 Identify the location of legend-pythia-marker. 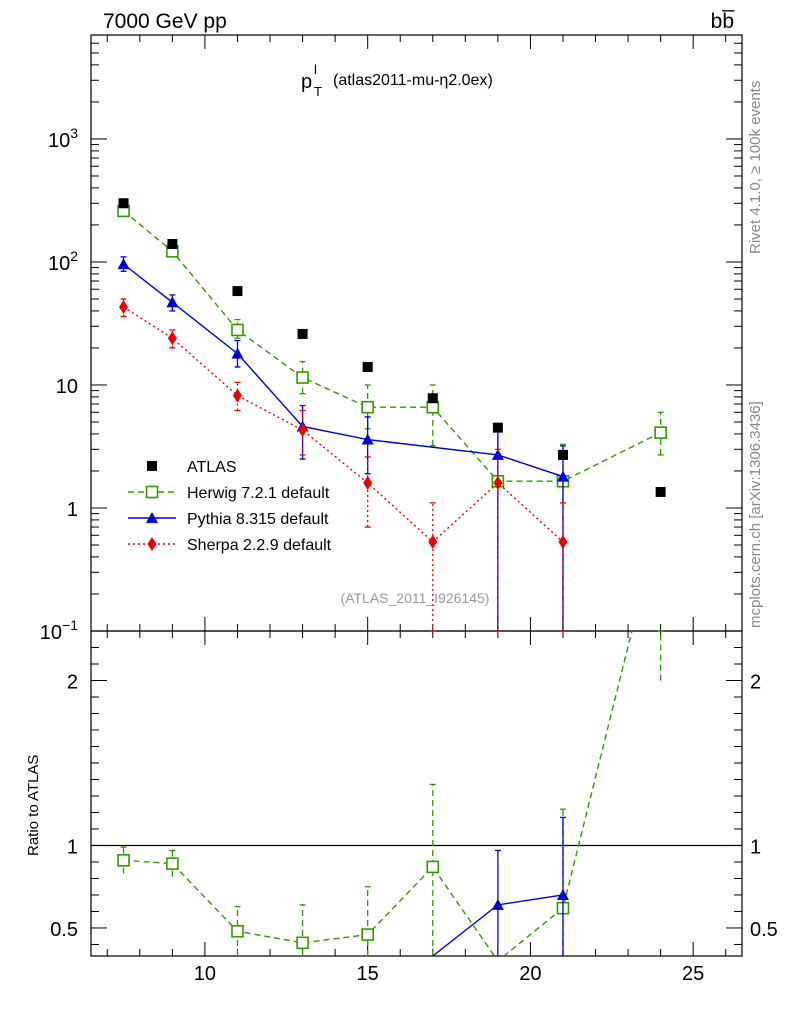
(152, 517).